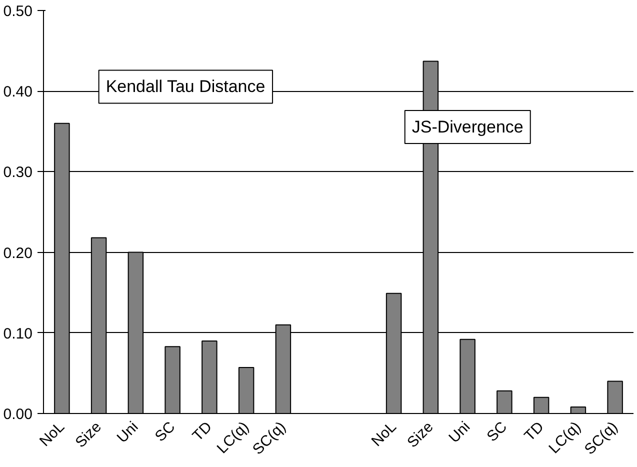 This screenshot has height=467, width=637. Describe the element at coordinates (186, 86) in the screenshot. I see `annotation: Kendall Tau Distance` at that location.